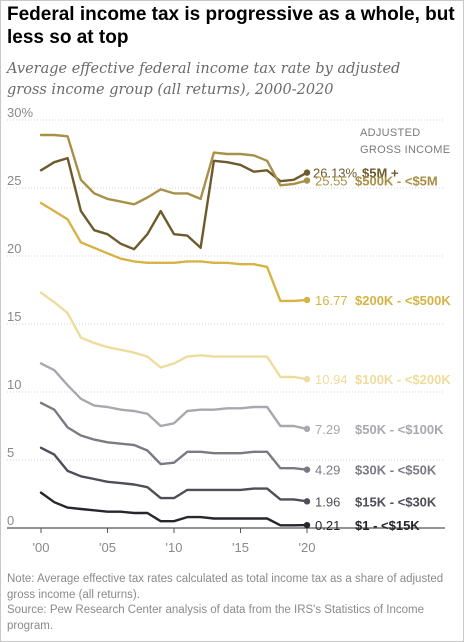  Describe the element at coordinates (327, 525) in the screenshot. I see `series-end-value-label: 0.21` at that location.